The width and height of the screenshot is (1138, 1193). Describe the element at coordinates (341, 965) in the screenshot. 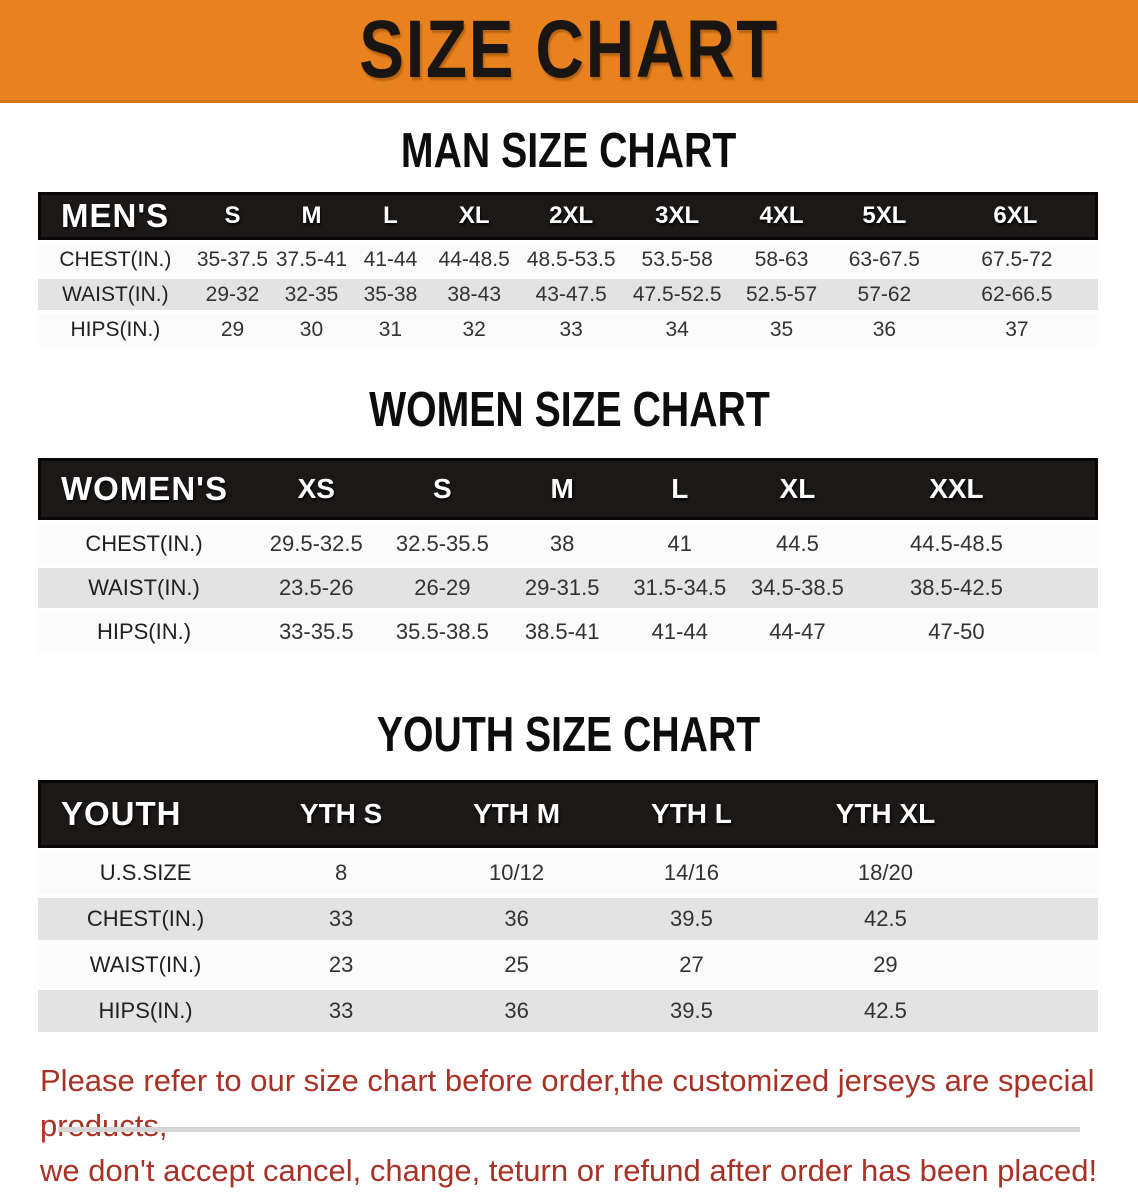

I see `cell-value: 23` at that location.